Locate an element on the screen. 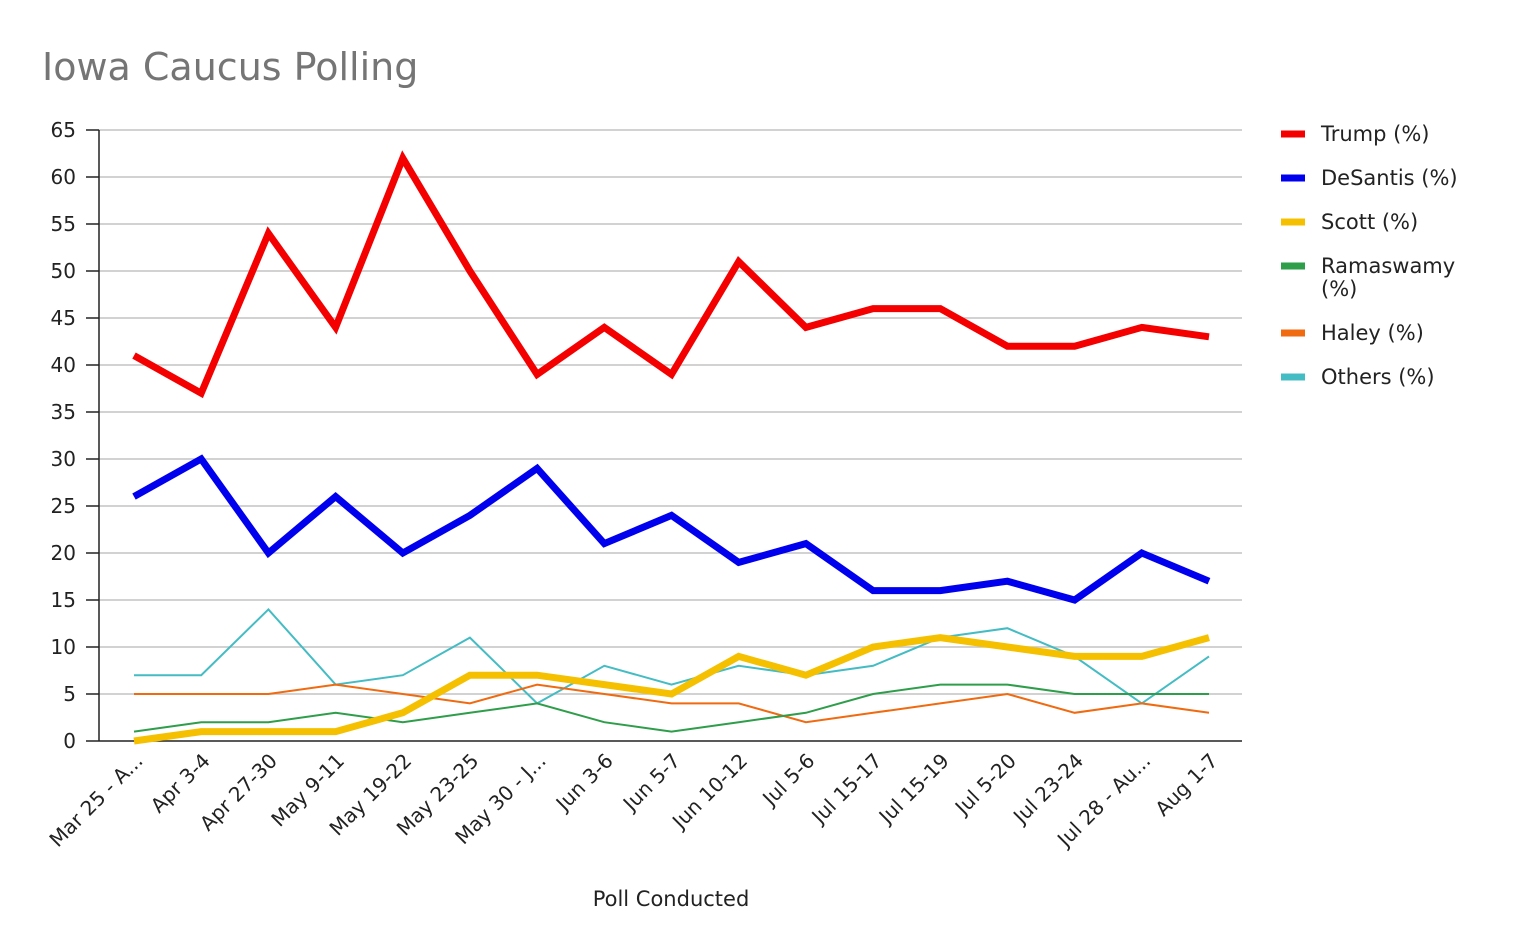 This screenshot has height=950, width=1534. series-line-others is located at coordinates (672, 656).